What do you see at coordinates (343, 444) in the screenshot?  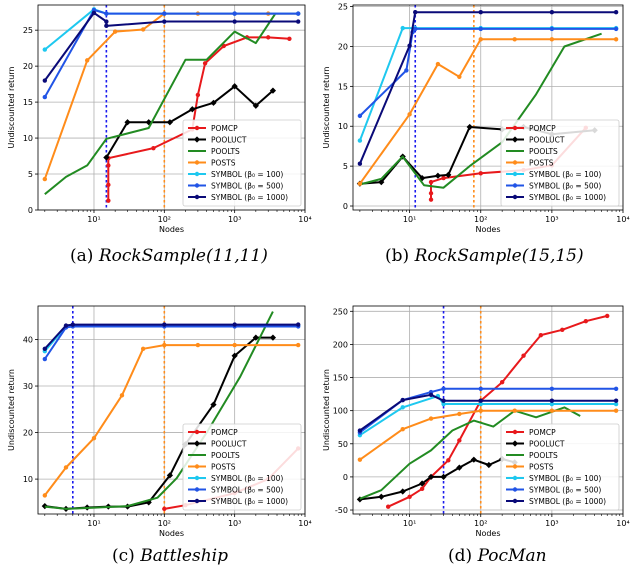 I see `y-tick-label: 50` at bounding box center [343, 444].